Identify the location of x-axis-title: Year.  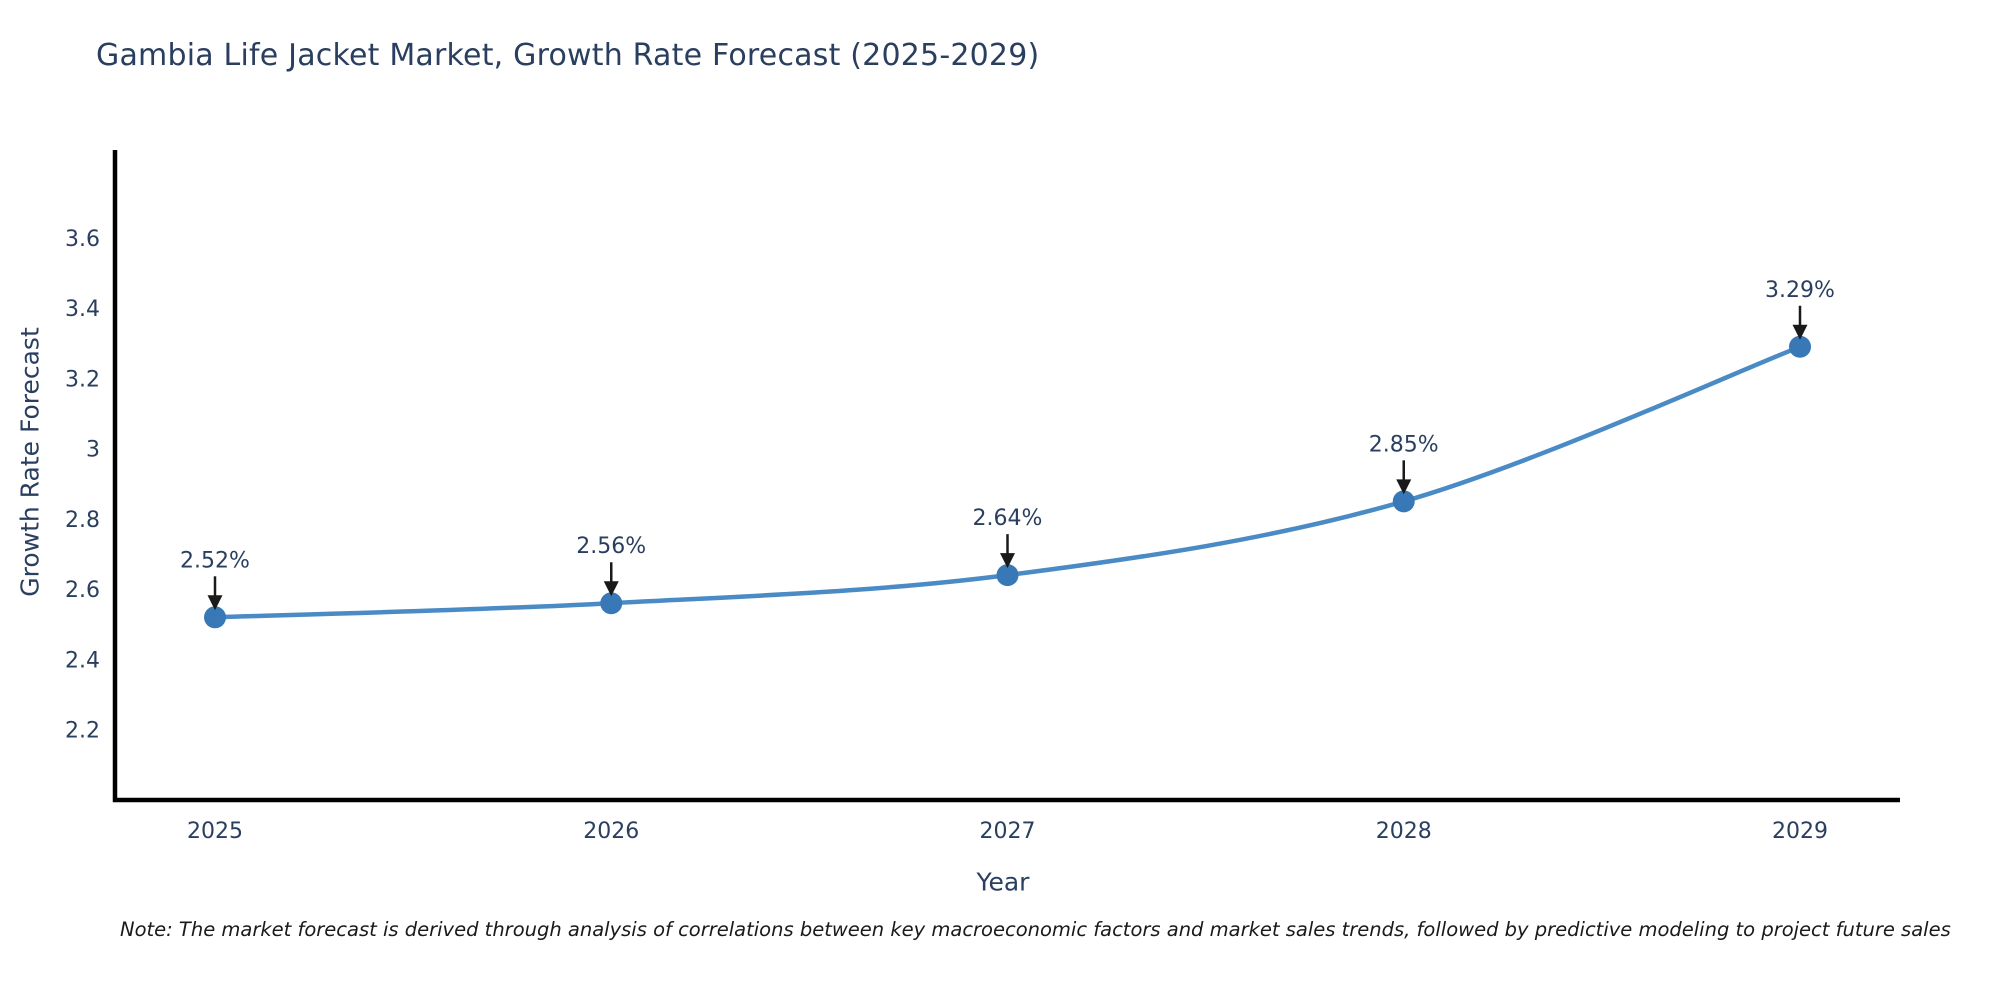
(1003, 882).